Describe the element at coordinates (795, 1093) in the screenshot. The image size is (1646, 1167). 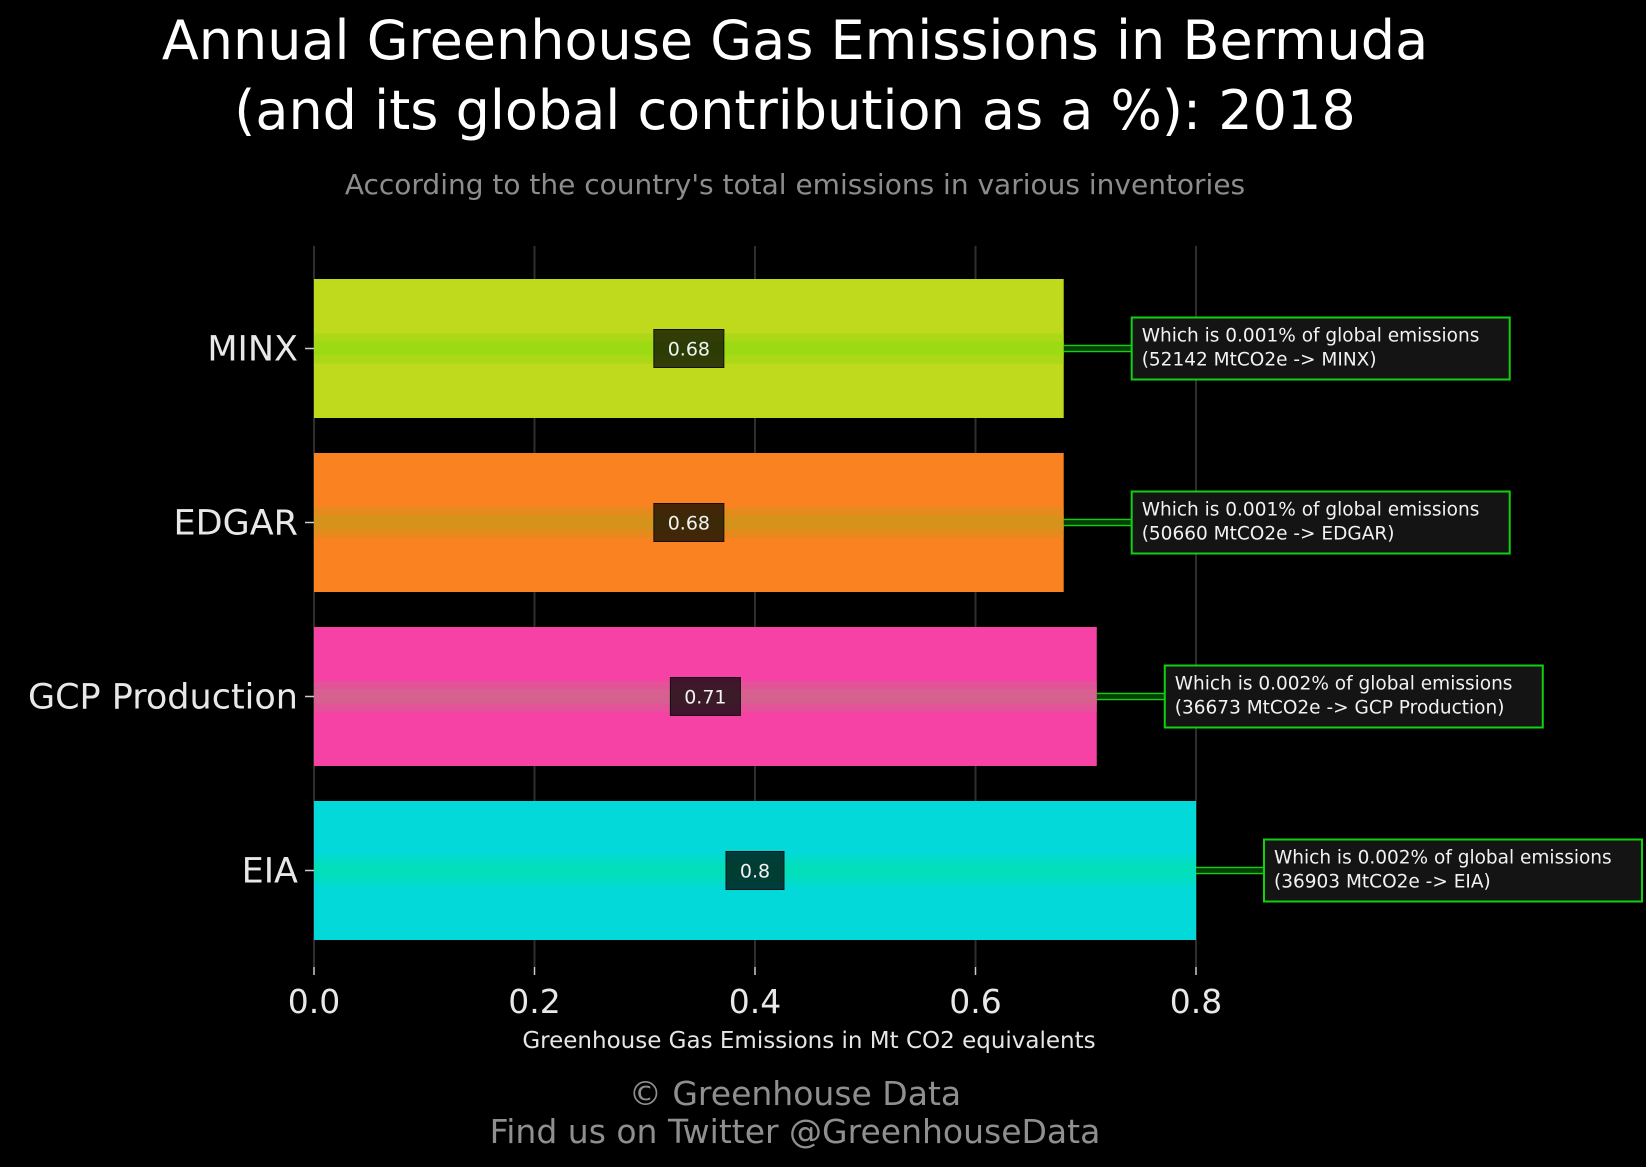
I see `footer-copyright: © Greenhouse Data` at that location.